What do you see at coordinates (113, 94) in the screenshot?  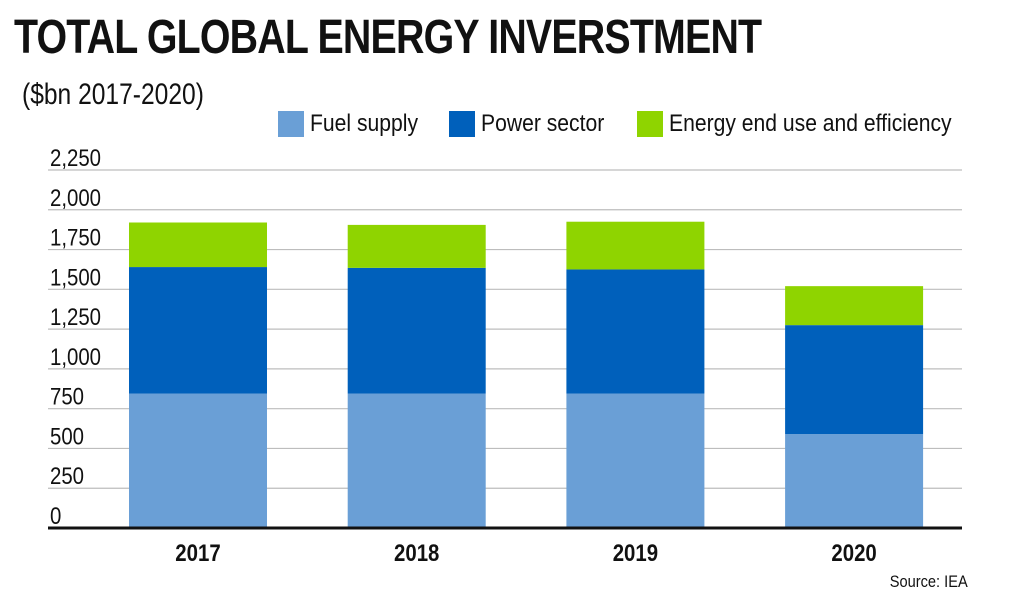 I see `chart-subtitle: ($bn 2017-2020)` at bounding box center [113, 94].